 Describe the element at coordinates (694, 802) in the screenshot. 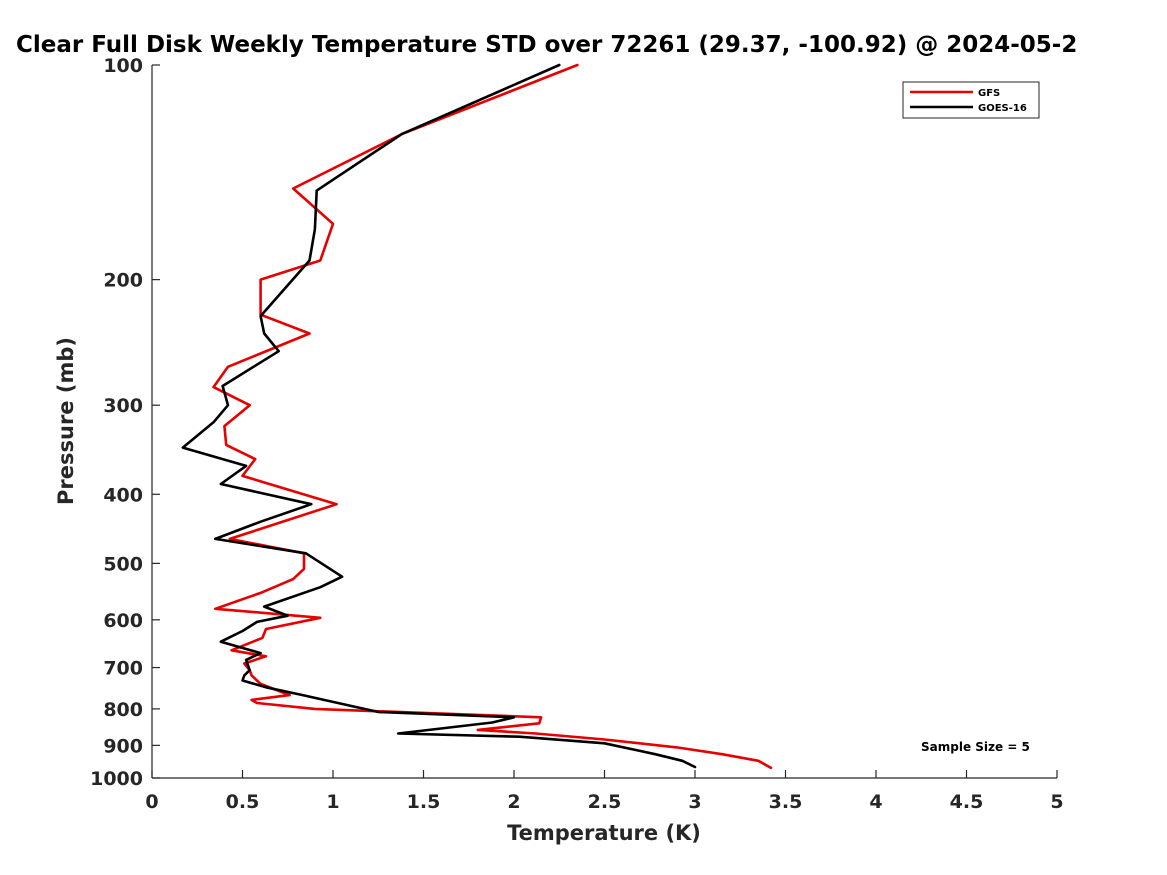

I see `x-tick-label: 3` at that location.